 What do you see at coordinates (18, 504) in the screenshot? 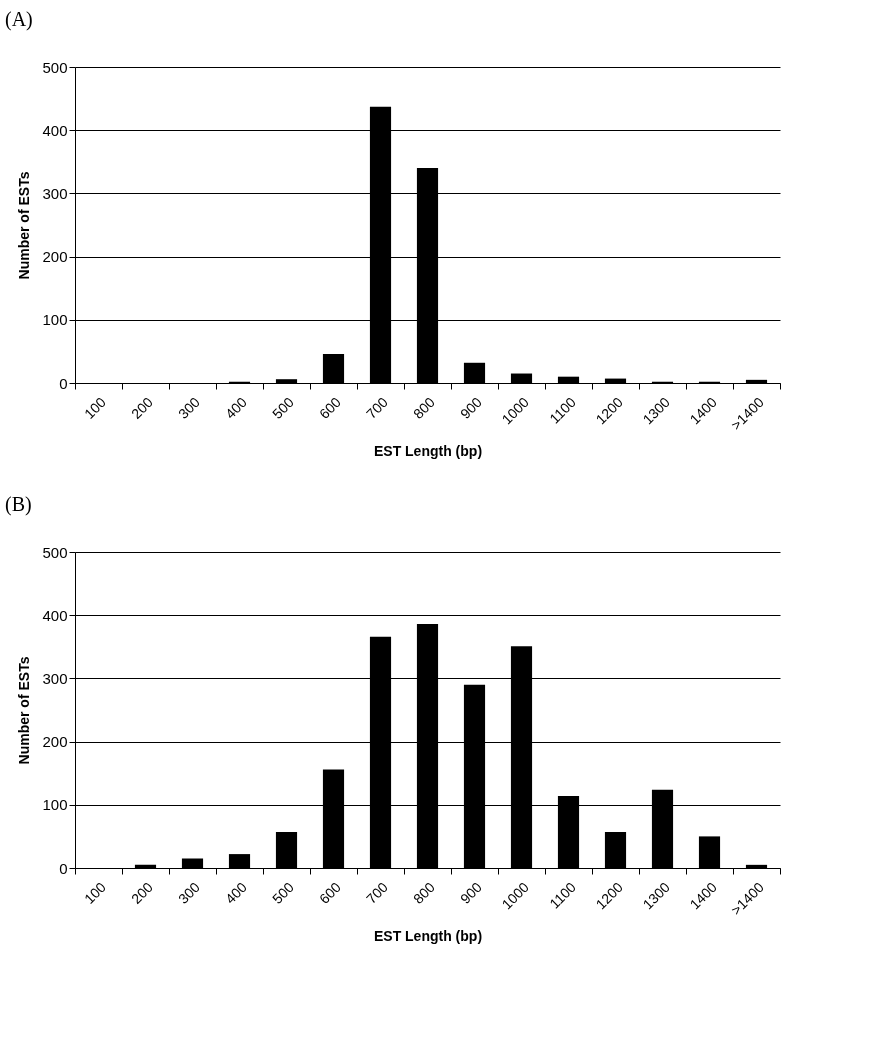
I see `chart-title: (B)` at bounding box center [18, 504].